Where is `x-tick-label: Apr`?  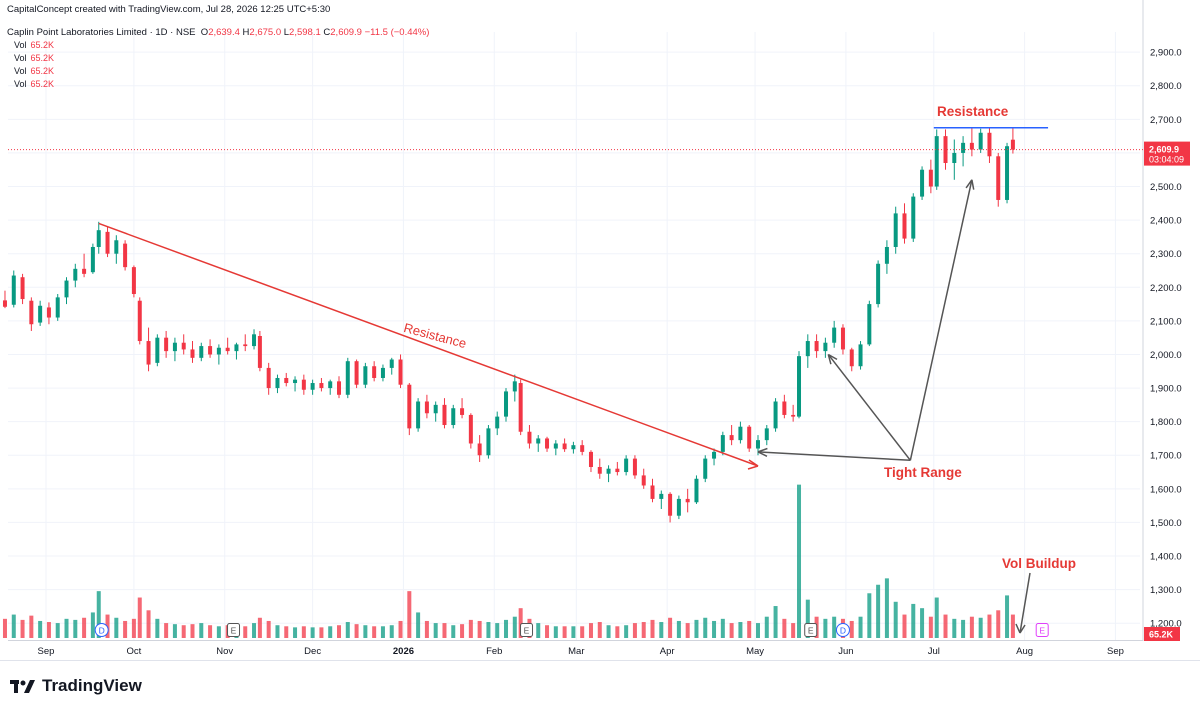 x-tick-label: Apr is located at coordinates (667, 651).